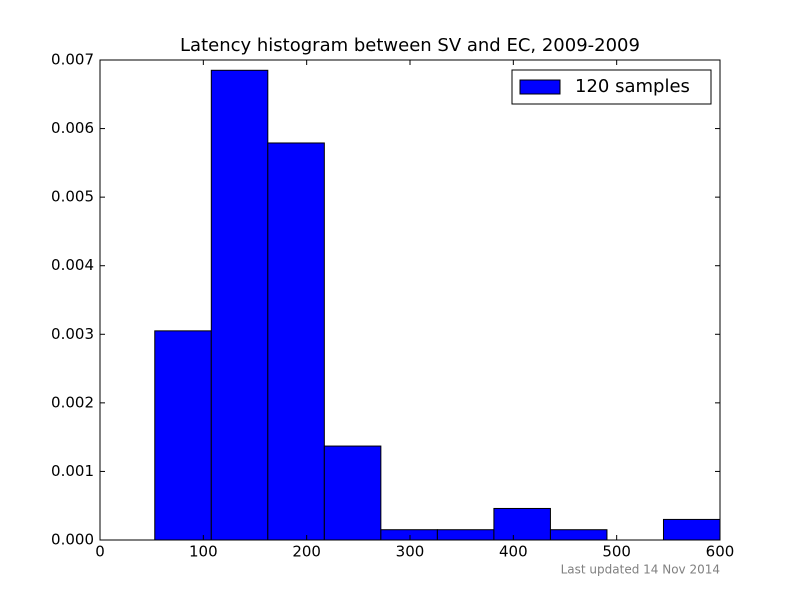 Image resolution: width=800 pixels, height=600 pixels. What do you see at coordinates (72, 540) in the screenshot?
I see `y-tick-label: 0.000` at bounding box center [72, 540].